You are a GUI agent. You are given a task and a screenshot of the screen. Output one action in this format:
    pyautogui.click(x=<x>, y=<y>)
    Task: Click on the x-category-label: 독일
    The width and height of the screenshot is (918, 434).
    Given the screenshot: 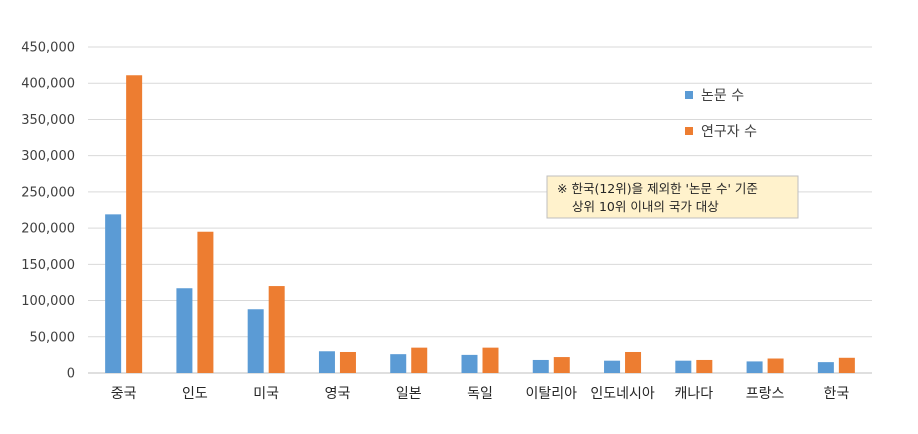 What is the action you would take?
    pyautogui.click(x=480, y=394)
    